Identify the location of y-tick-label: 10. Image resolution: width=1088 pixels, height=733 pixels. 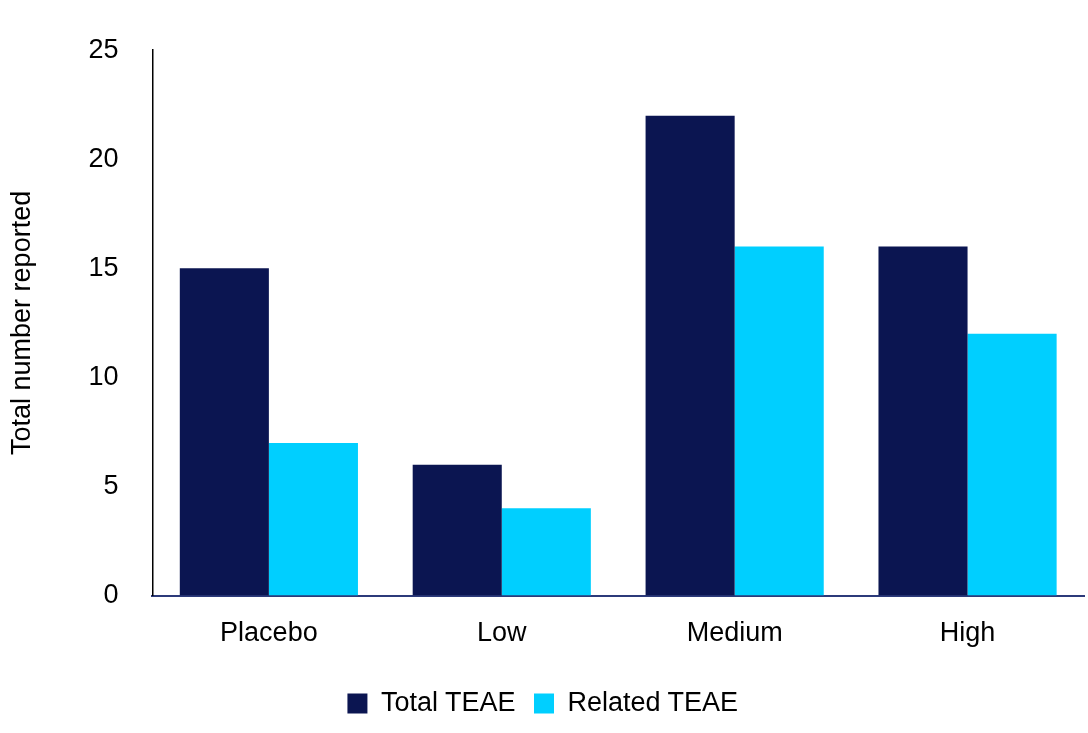
(103, 375).